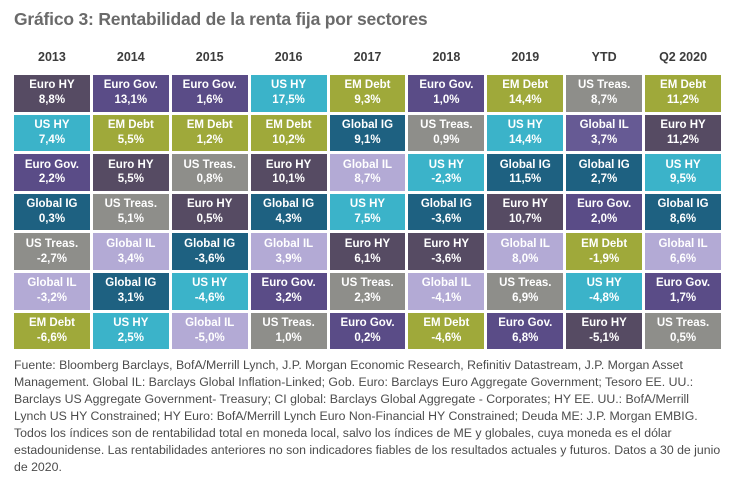  I want to click on return-cell: EM Debt -1,9%, so click(604, 251).